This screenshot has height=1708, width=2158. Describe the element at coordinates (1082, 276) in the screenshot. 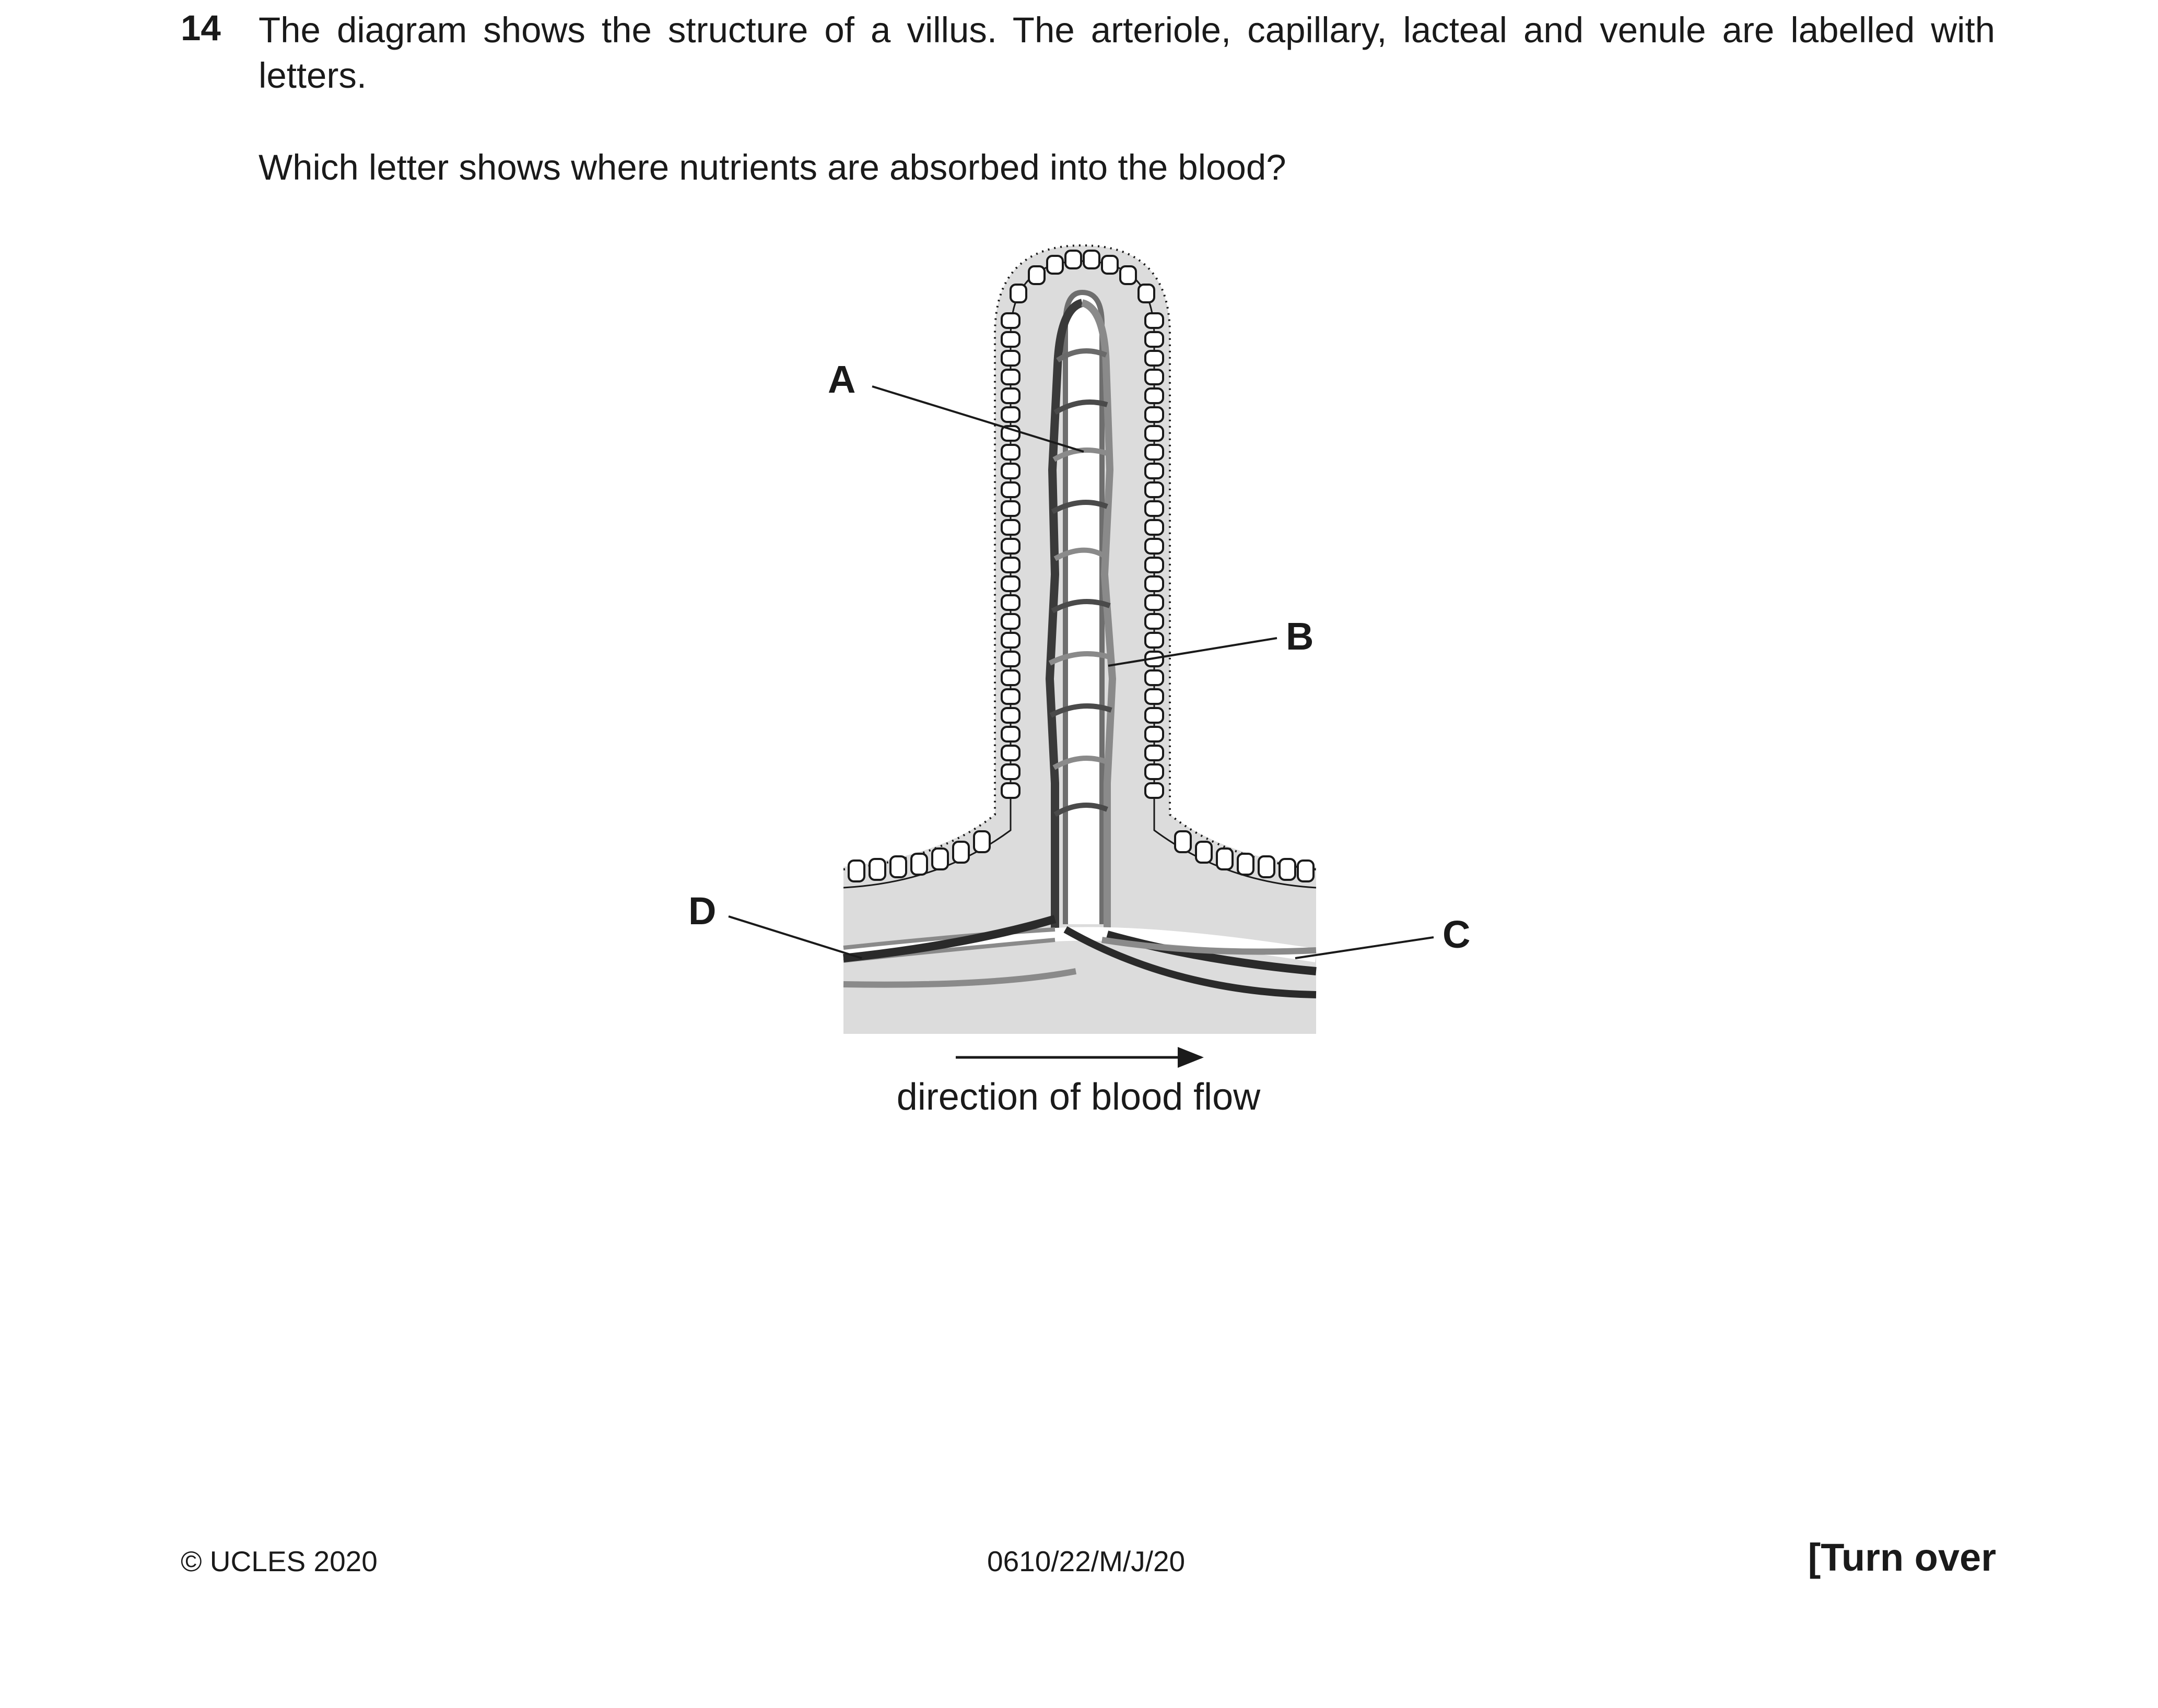

I see `epithelial-cells-tip` at that location.